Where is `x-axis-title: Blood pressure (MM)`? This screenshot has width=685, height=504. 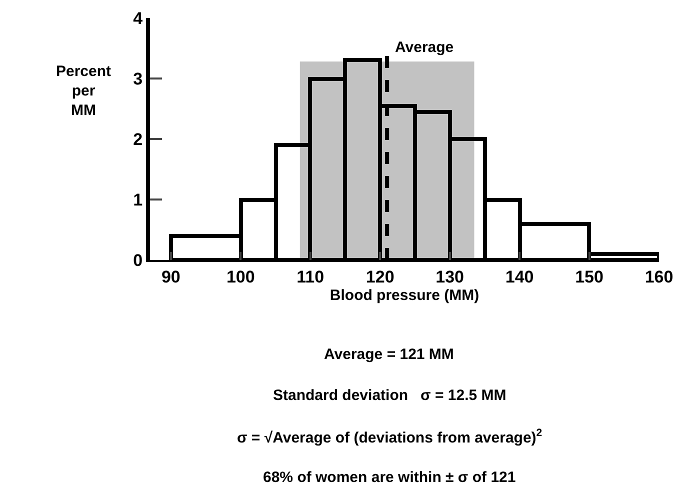
x-axis-title: Blood pressure (MM) is located at coordinates (405, 295).